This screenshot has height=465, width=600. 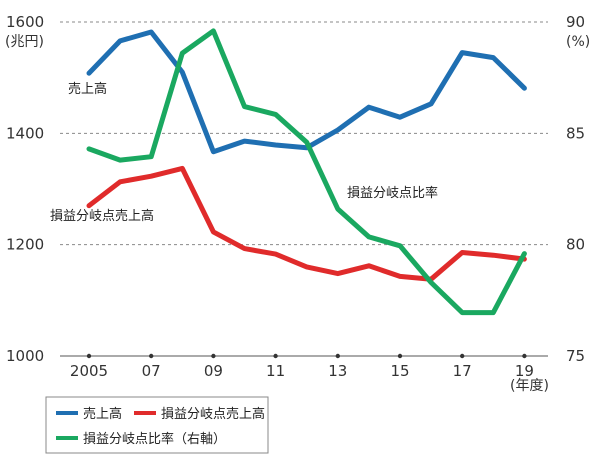 I want to click on legend: 売上高 損益分岐点売上高 損益分岐点比率（右軸）, so click(x=157, y=425).